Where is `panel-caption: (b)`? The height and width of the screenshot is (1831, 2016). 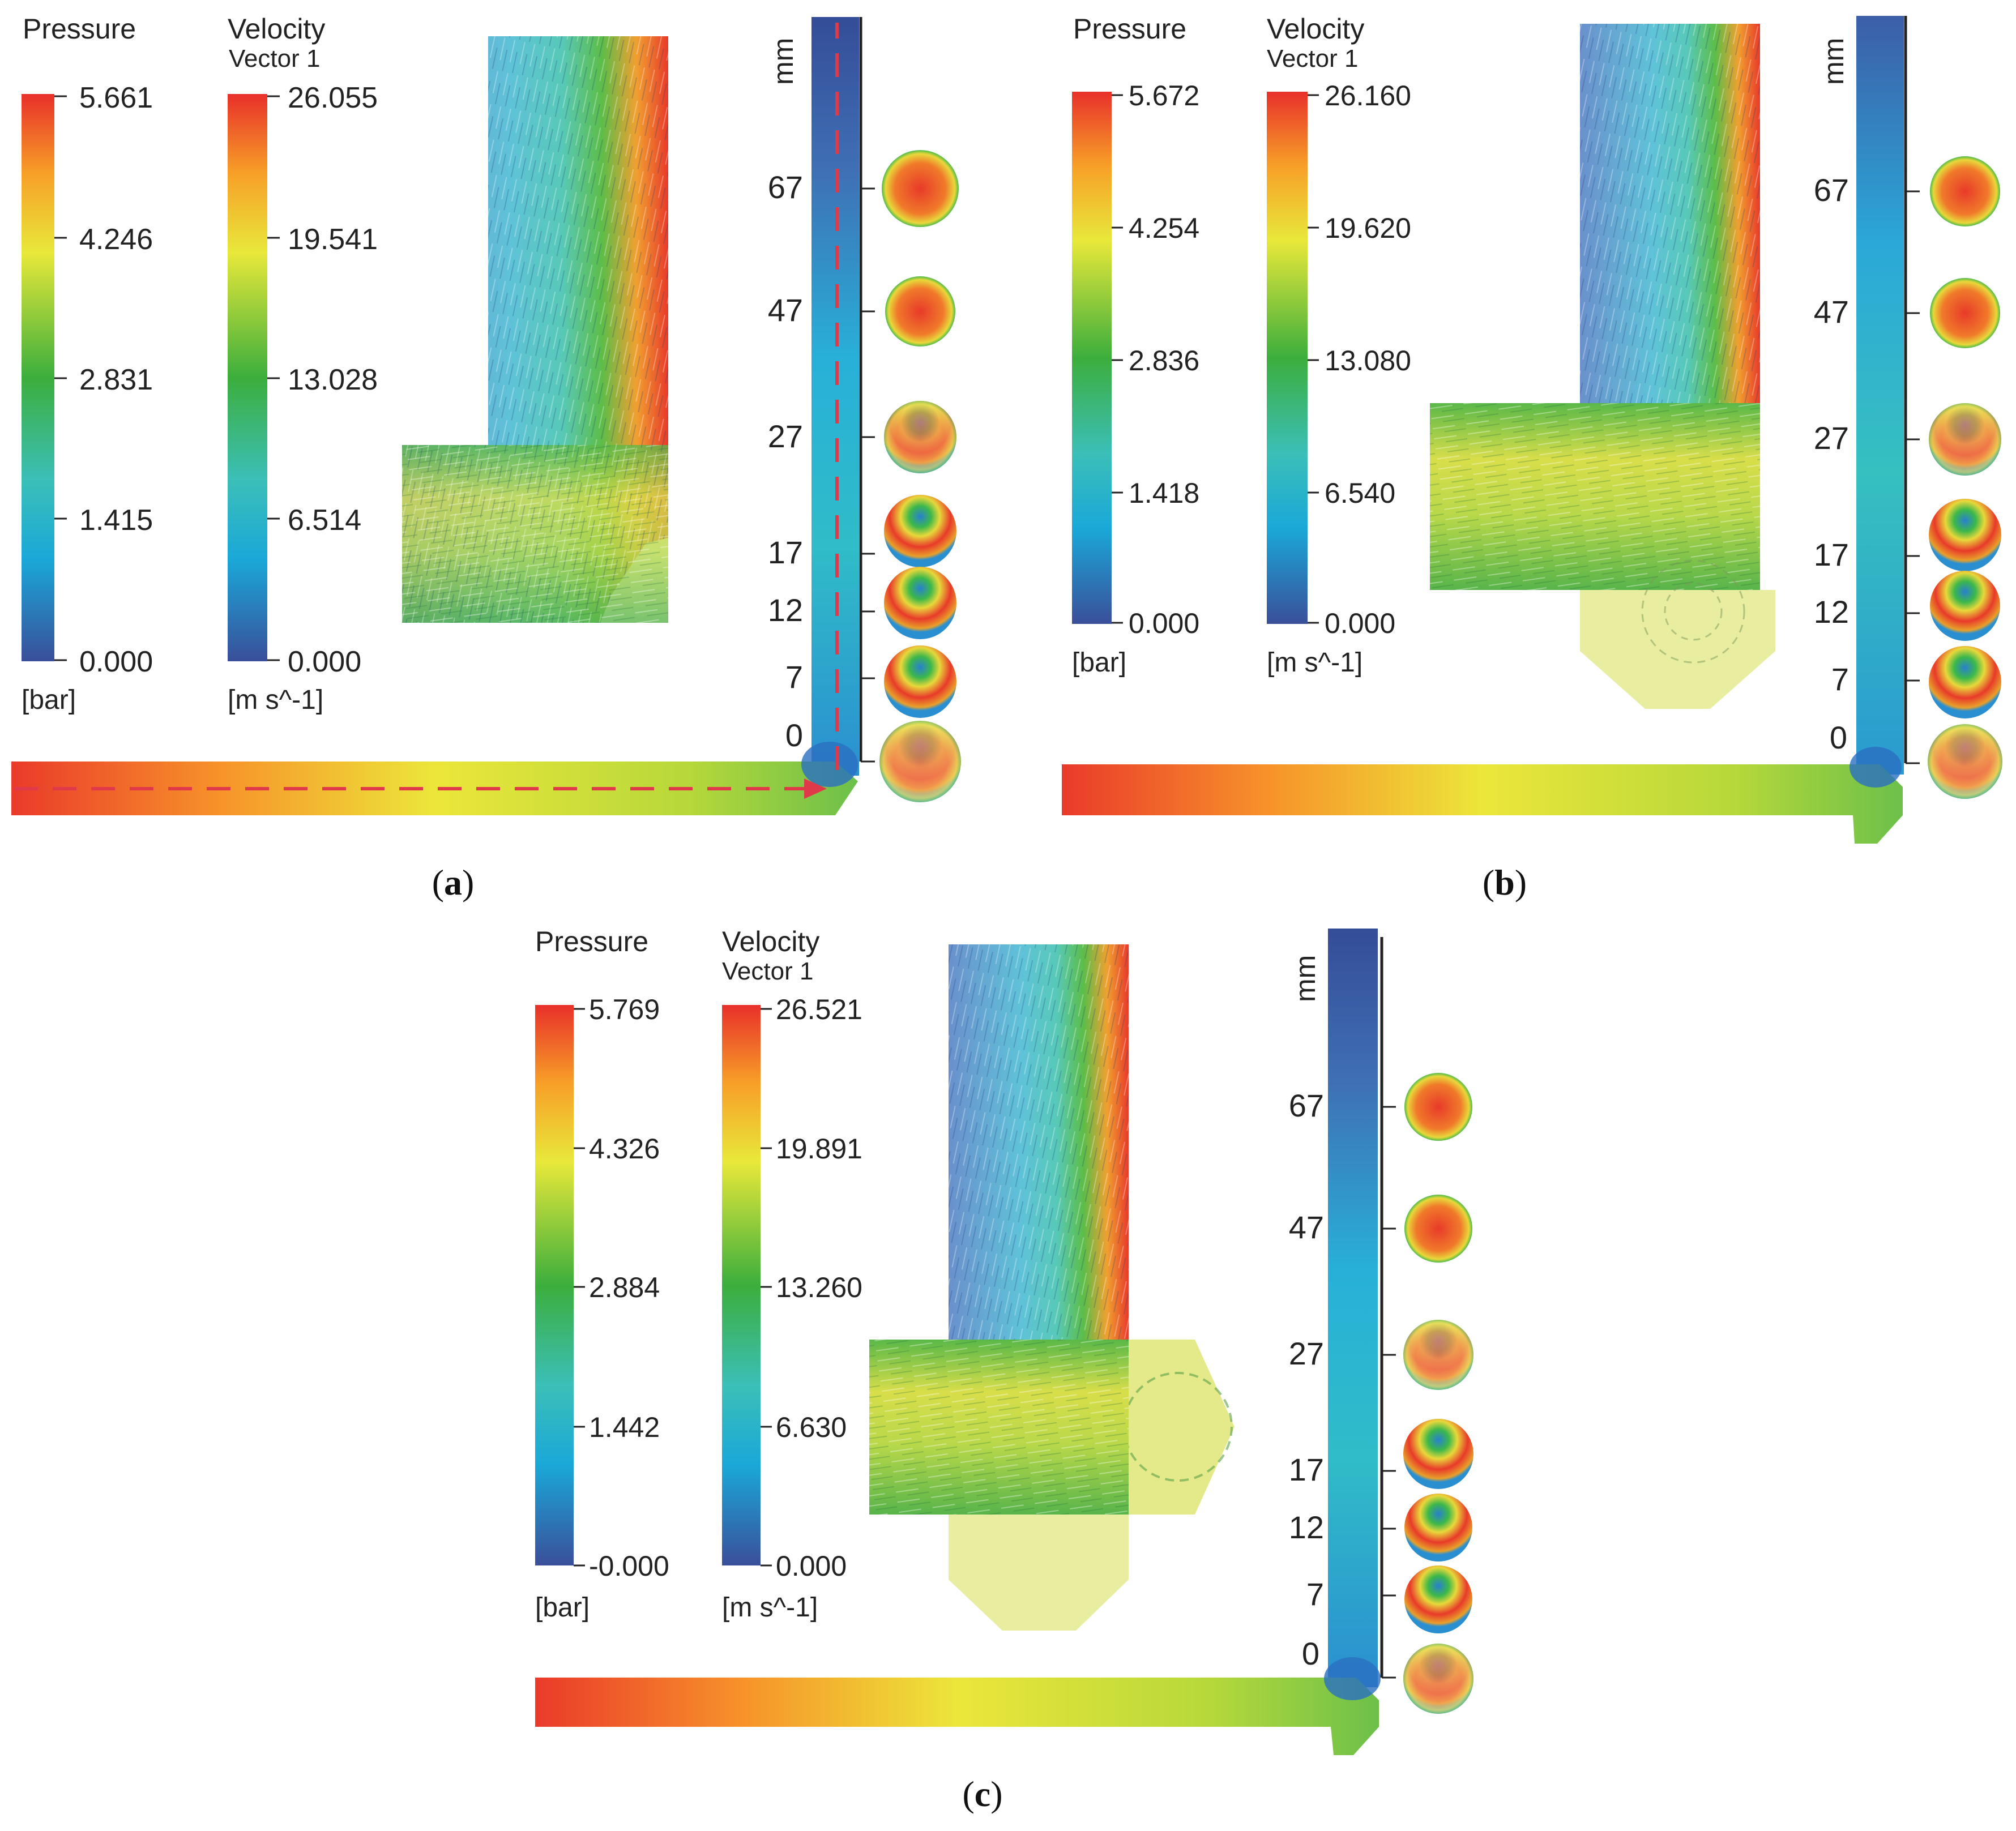
panel-caption: (b) is located at coordinates (1505, 882).